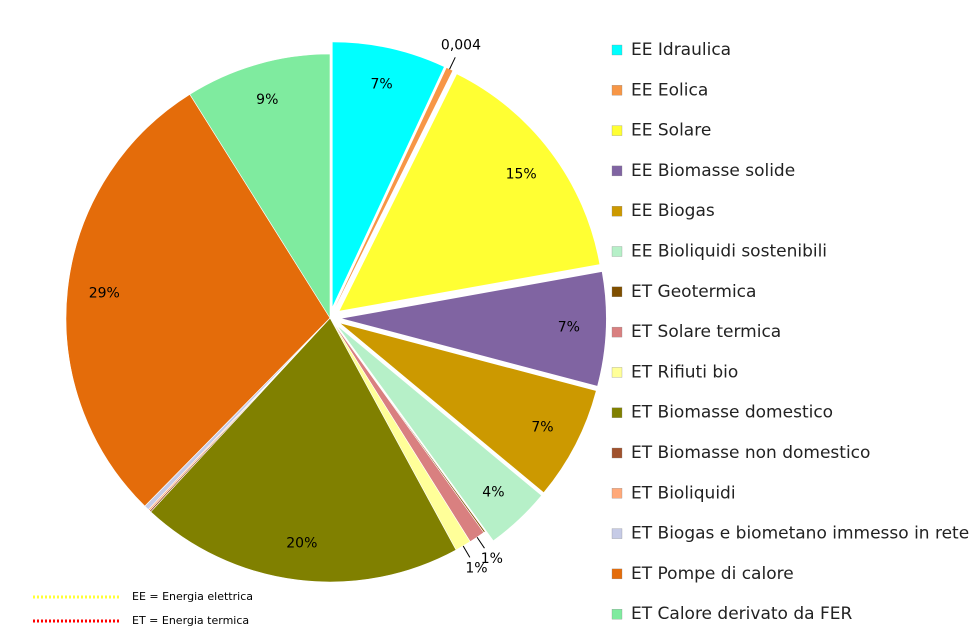 Image resolution: width=976 pixels, height=642 pixels. Describe the element at coordinates (267, 100) in the screenshot. I see `data-label: 9%` at that location.